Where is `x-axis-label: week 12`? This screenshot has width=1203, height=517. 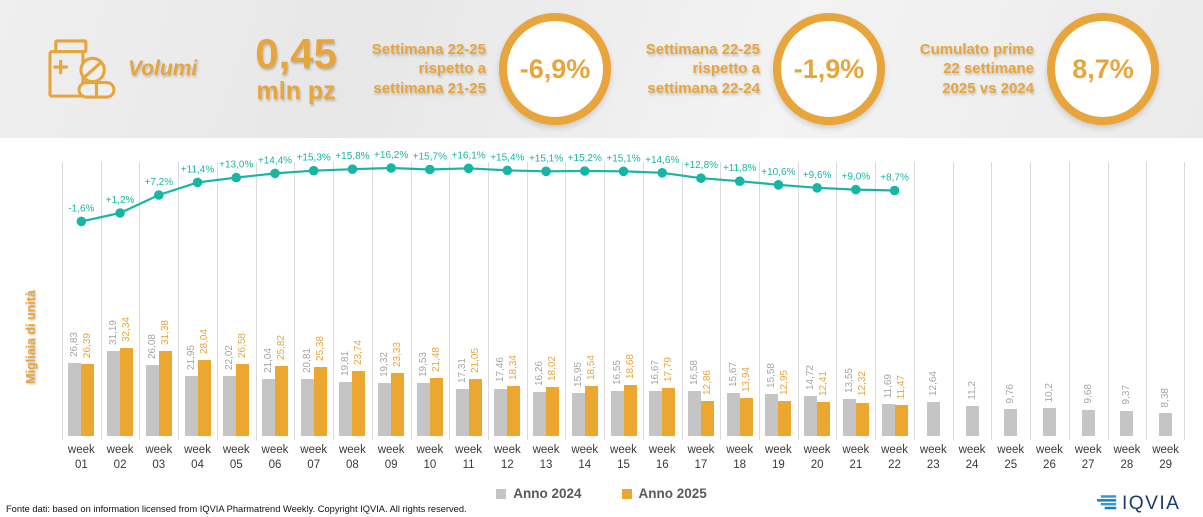
x-axis-label: week 12 is located at coordinates (507, 457).